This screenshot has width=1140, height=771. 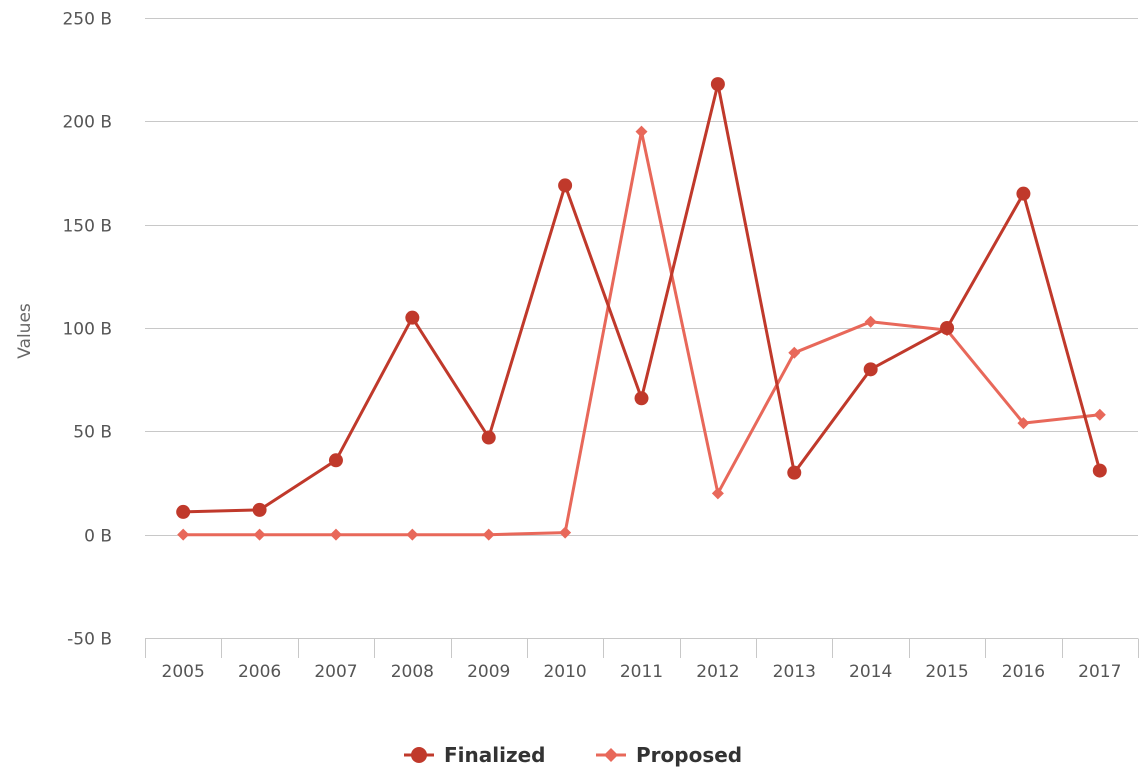 I want to click on legend-marker-proposed, so click(x=611, y=755).